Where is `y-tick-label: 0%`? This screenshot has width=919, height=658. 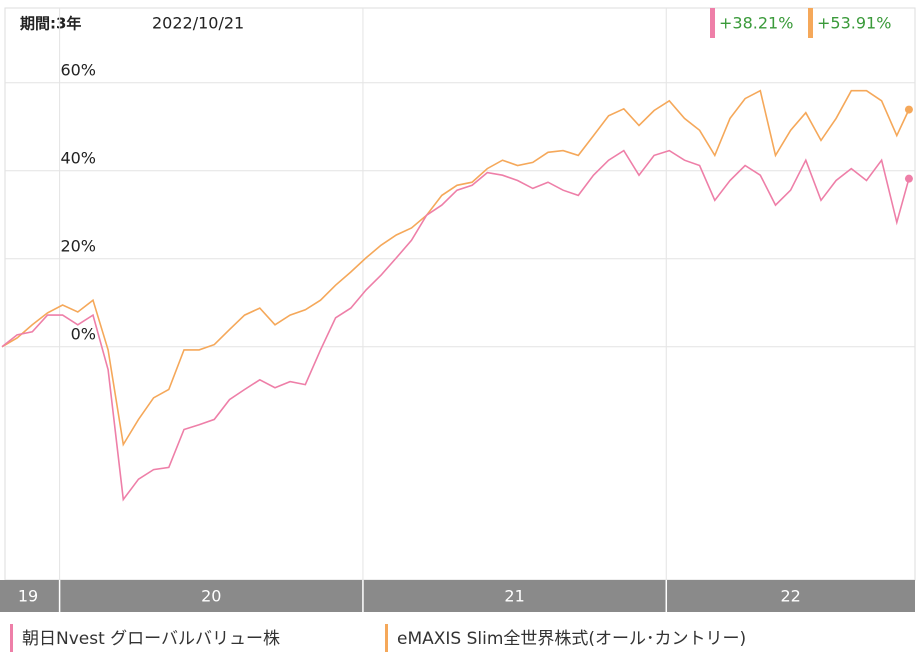
y-tick-label: 0% is located at coordinates (83, 333).